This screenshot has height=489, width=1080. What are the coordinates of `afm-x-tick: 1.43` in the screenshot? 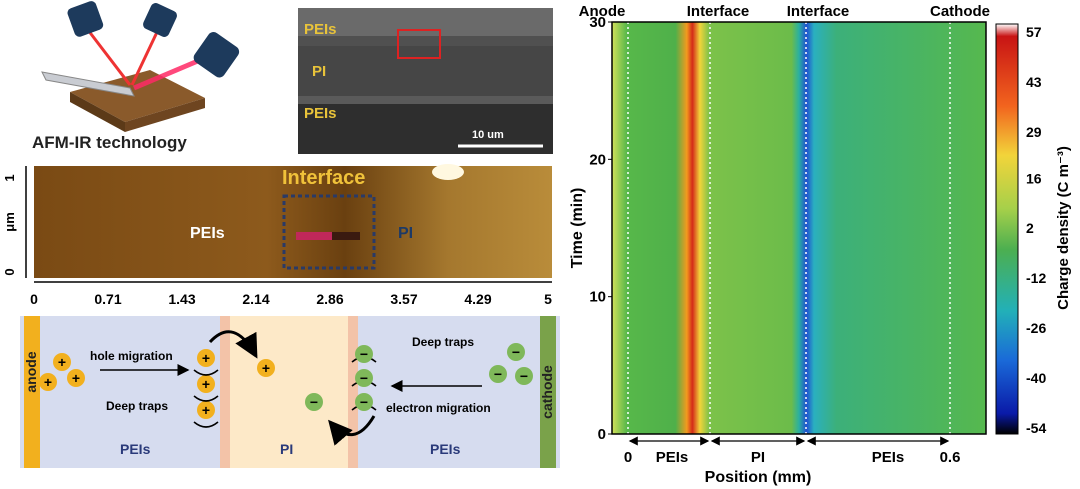 It's located at (181, 299).